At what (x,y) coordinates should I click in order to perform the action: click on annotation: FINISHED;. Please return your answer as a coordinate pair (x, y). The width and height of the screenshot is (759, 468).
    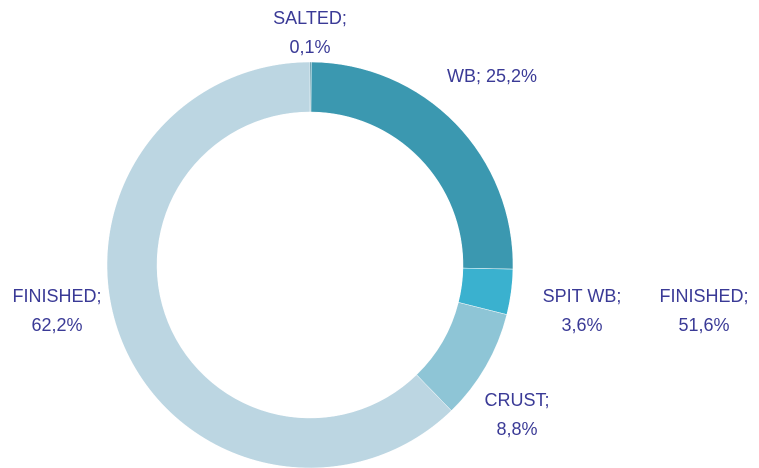
    Looking at the image, I should click on (703, 296).